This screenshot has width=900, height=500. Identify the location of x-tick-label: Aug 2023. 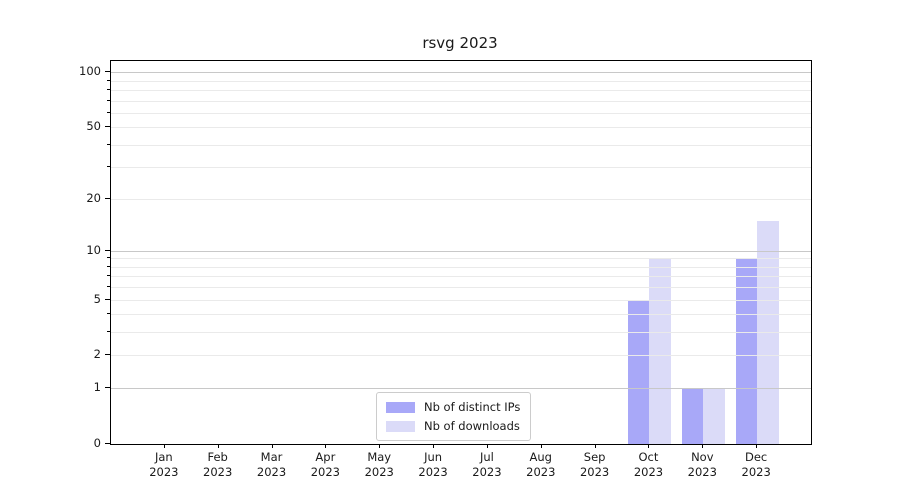
(541, 464).